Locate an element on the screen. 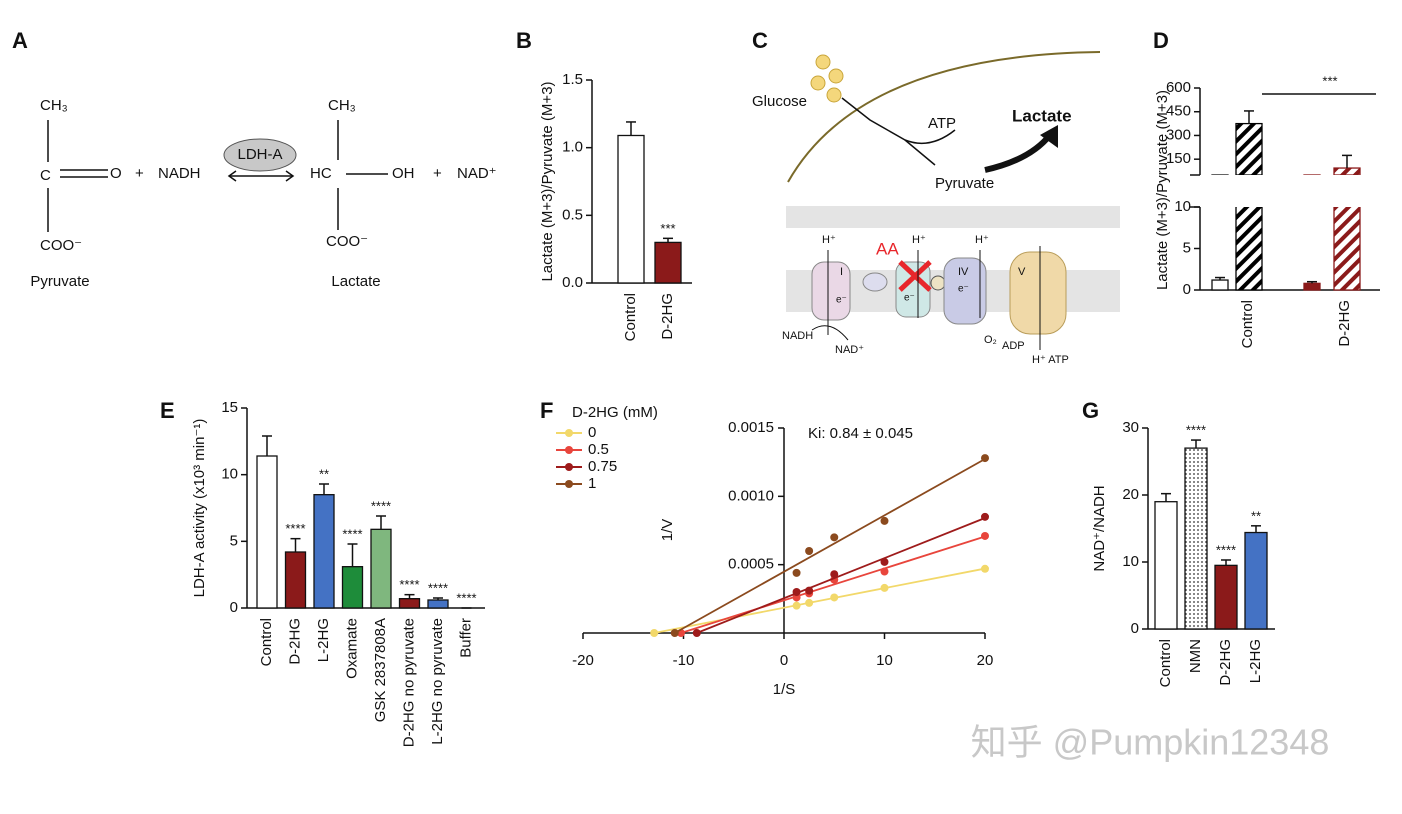 This screenshot has width=1402, height=814. legend-label: 0.5 is located at coordinates (598, 449).